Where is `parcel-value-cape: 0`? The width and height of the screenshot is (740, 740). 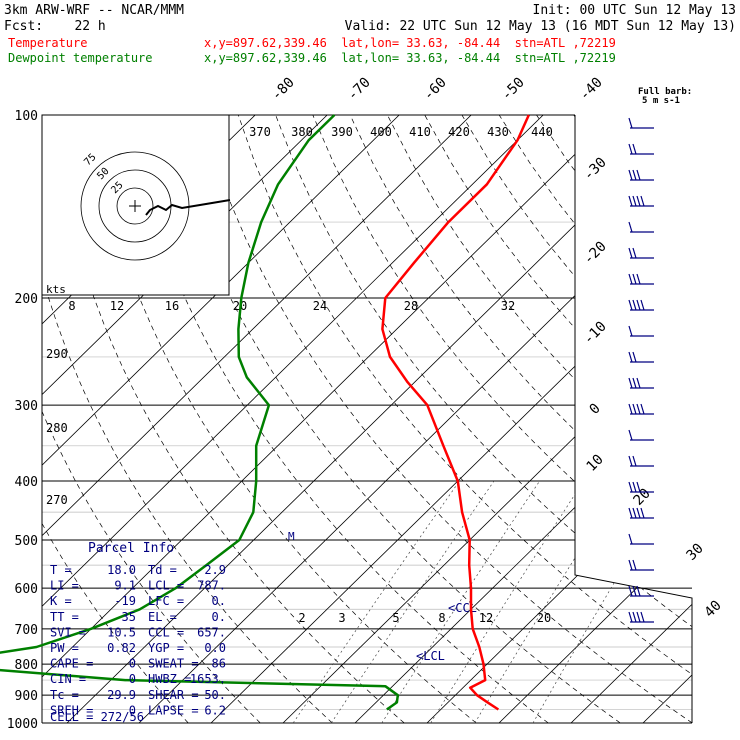 parcel-value-cape: 0 is located at coordinates (132, 664).